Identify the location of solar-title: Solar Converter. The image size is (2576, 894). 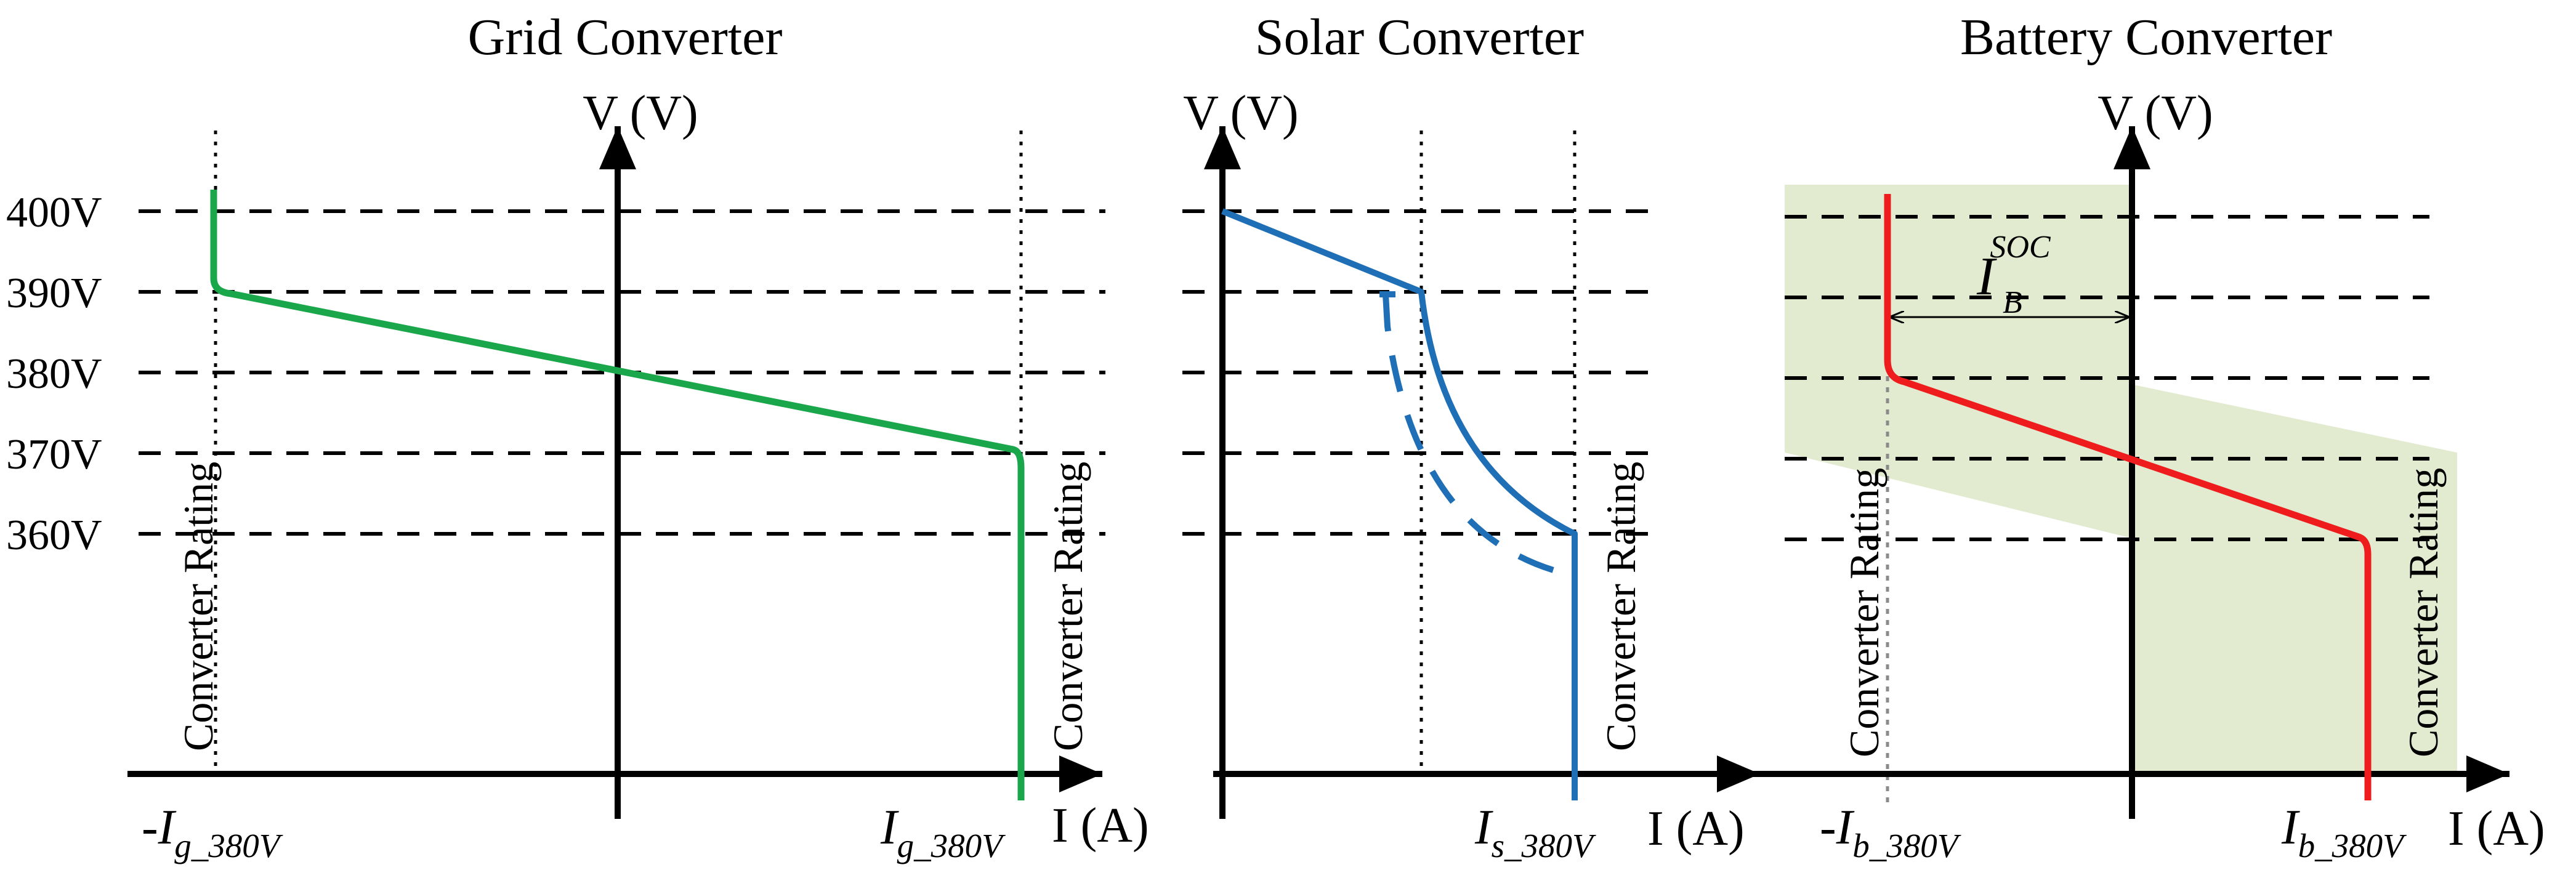
(1419, 37).